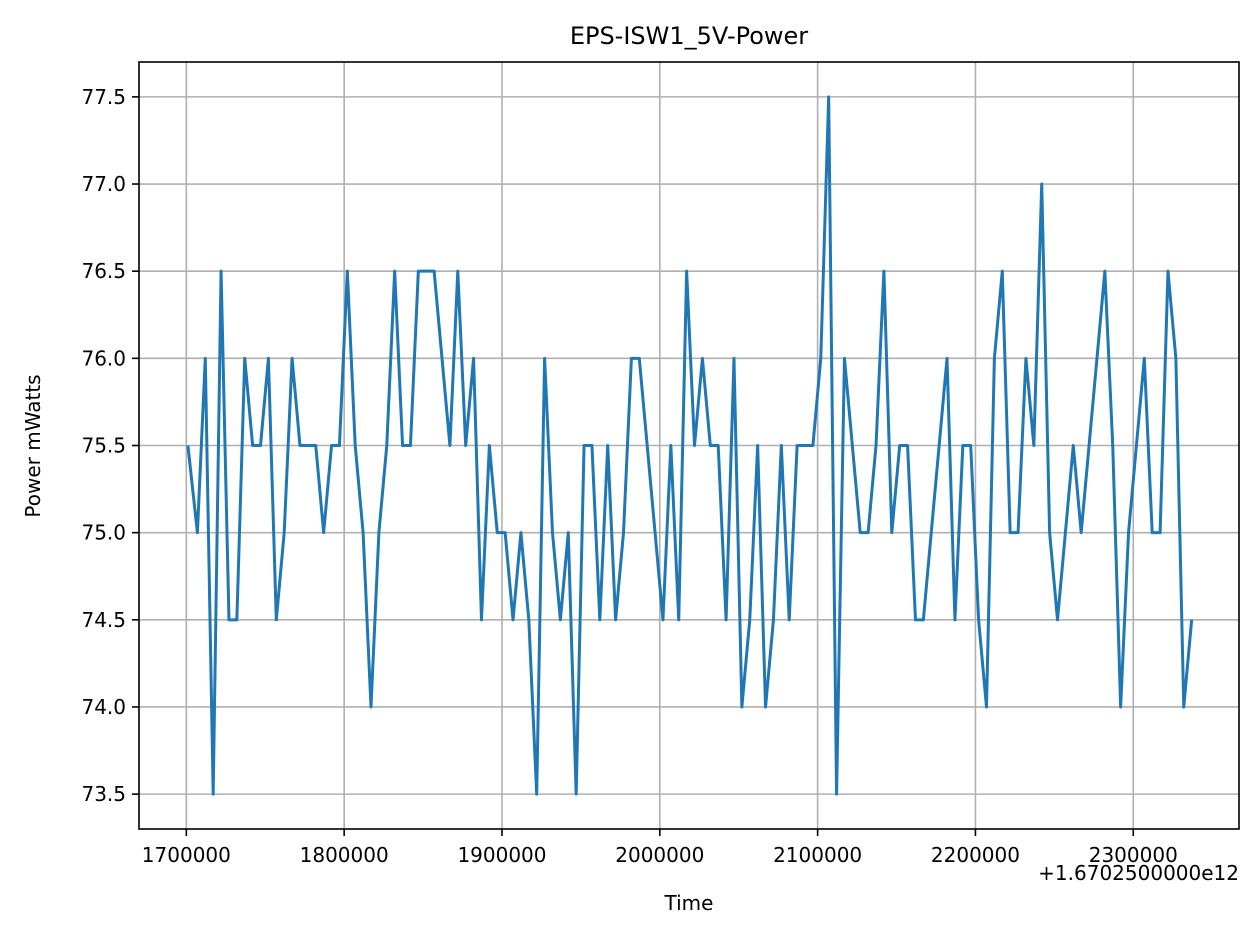 The image size is (1259, 937). I want to click on x-tick-label: 2100000, so click(817, 855).